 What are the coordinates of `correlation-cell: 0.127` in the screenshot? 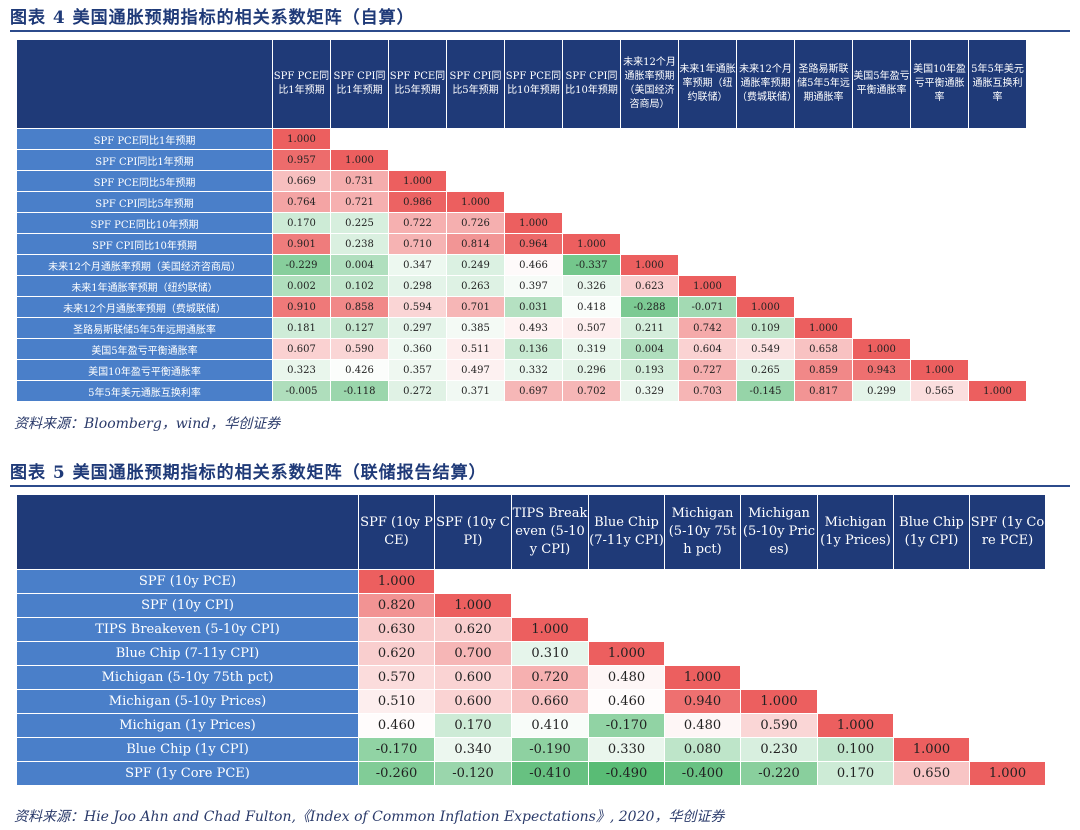 It's located at (359, 328).